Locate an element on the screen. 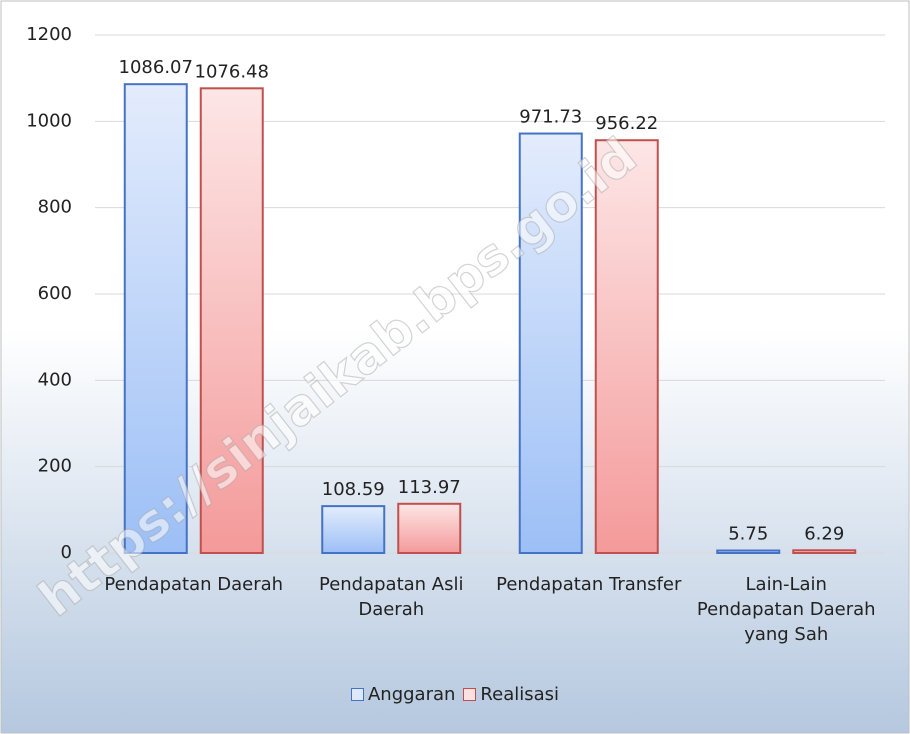  data-label: 971.73 is located at coordinates (550, 117).